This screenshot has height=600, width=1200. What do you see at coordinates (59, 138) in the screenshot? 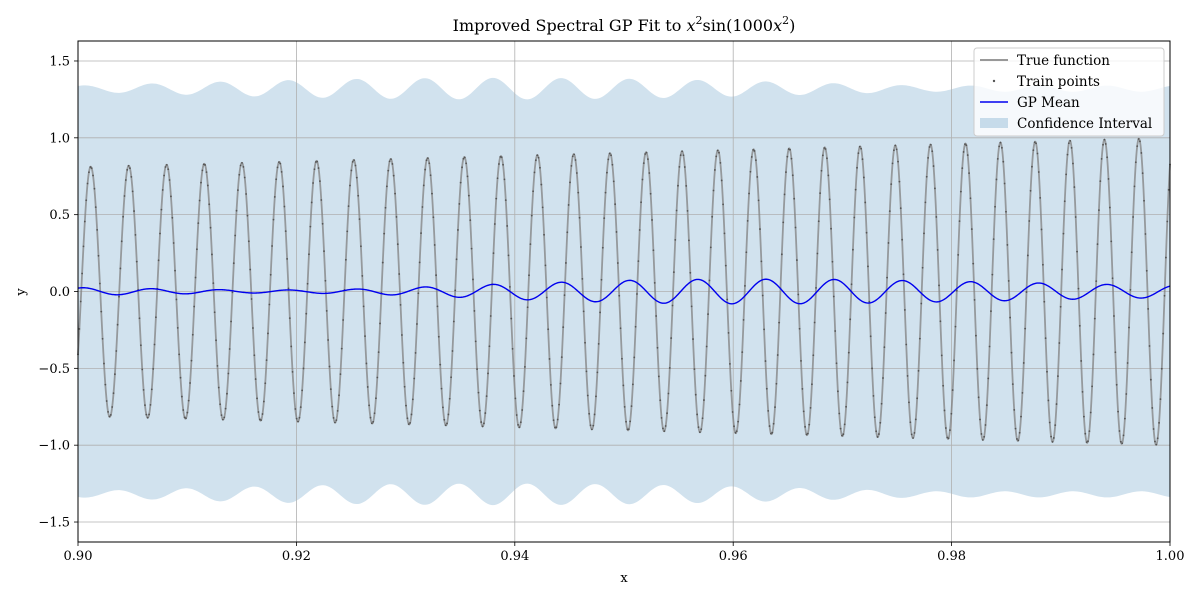
I see `y-tick-label: 1.0` at bounding box center [59, 138].